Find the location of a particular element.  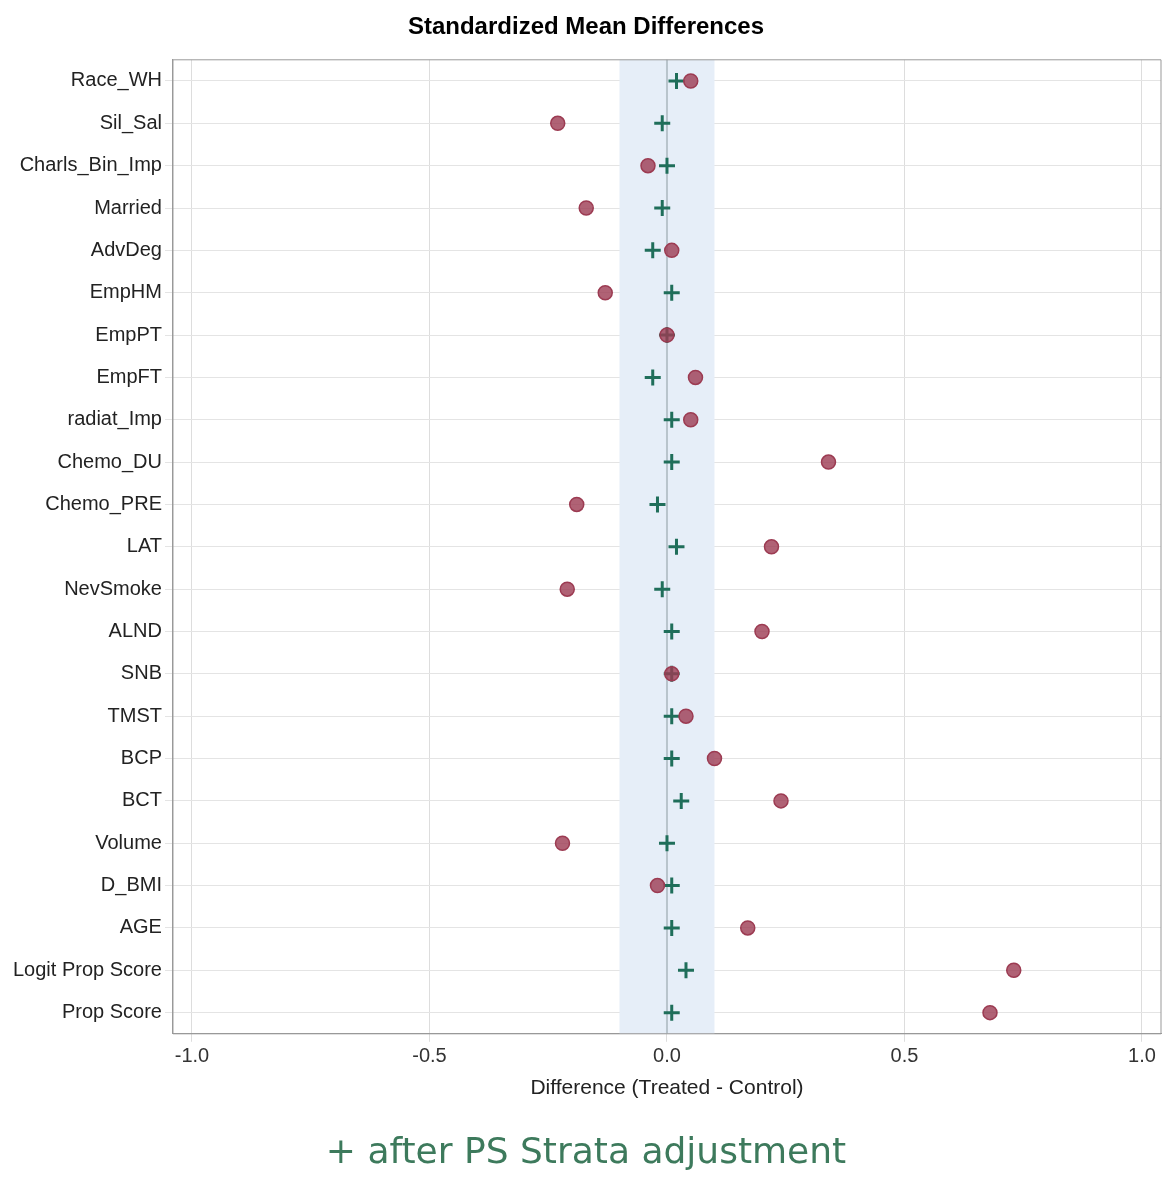

y-tick-label: Volume is located at coordinates (128, 841).